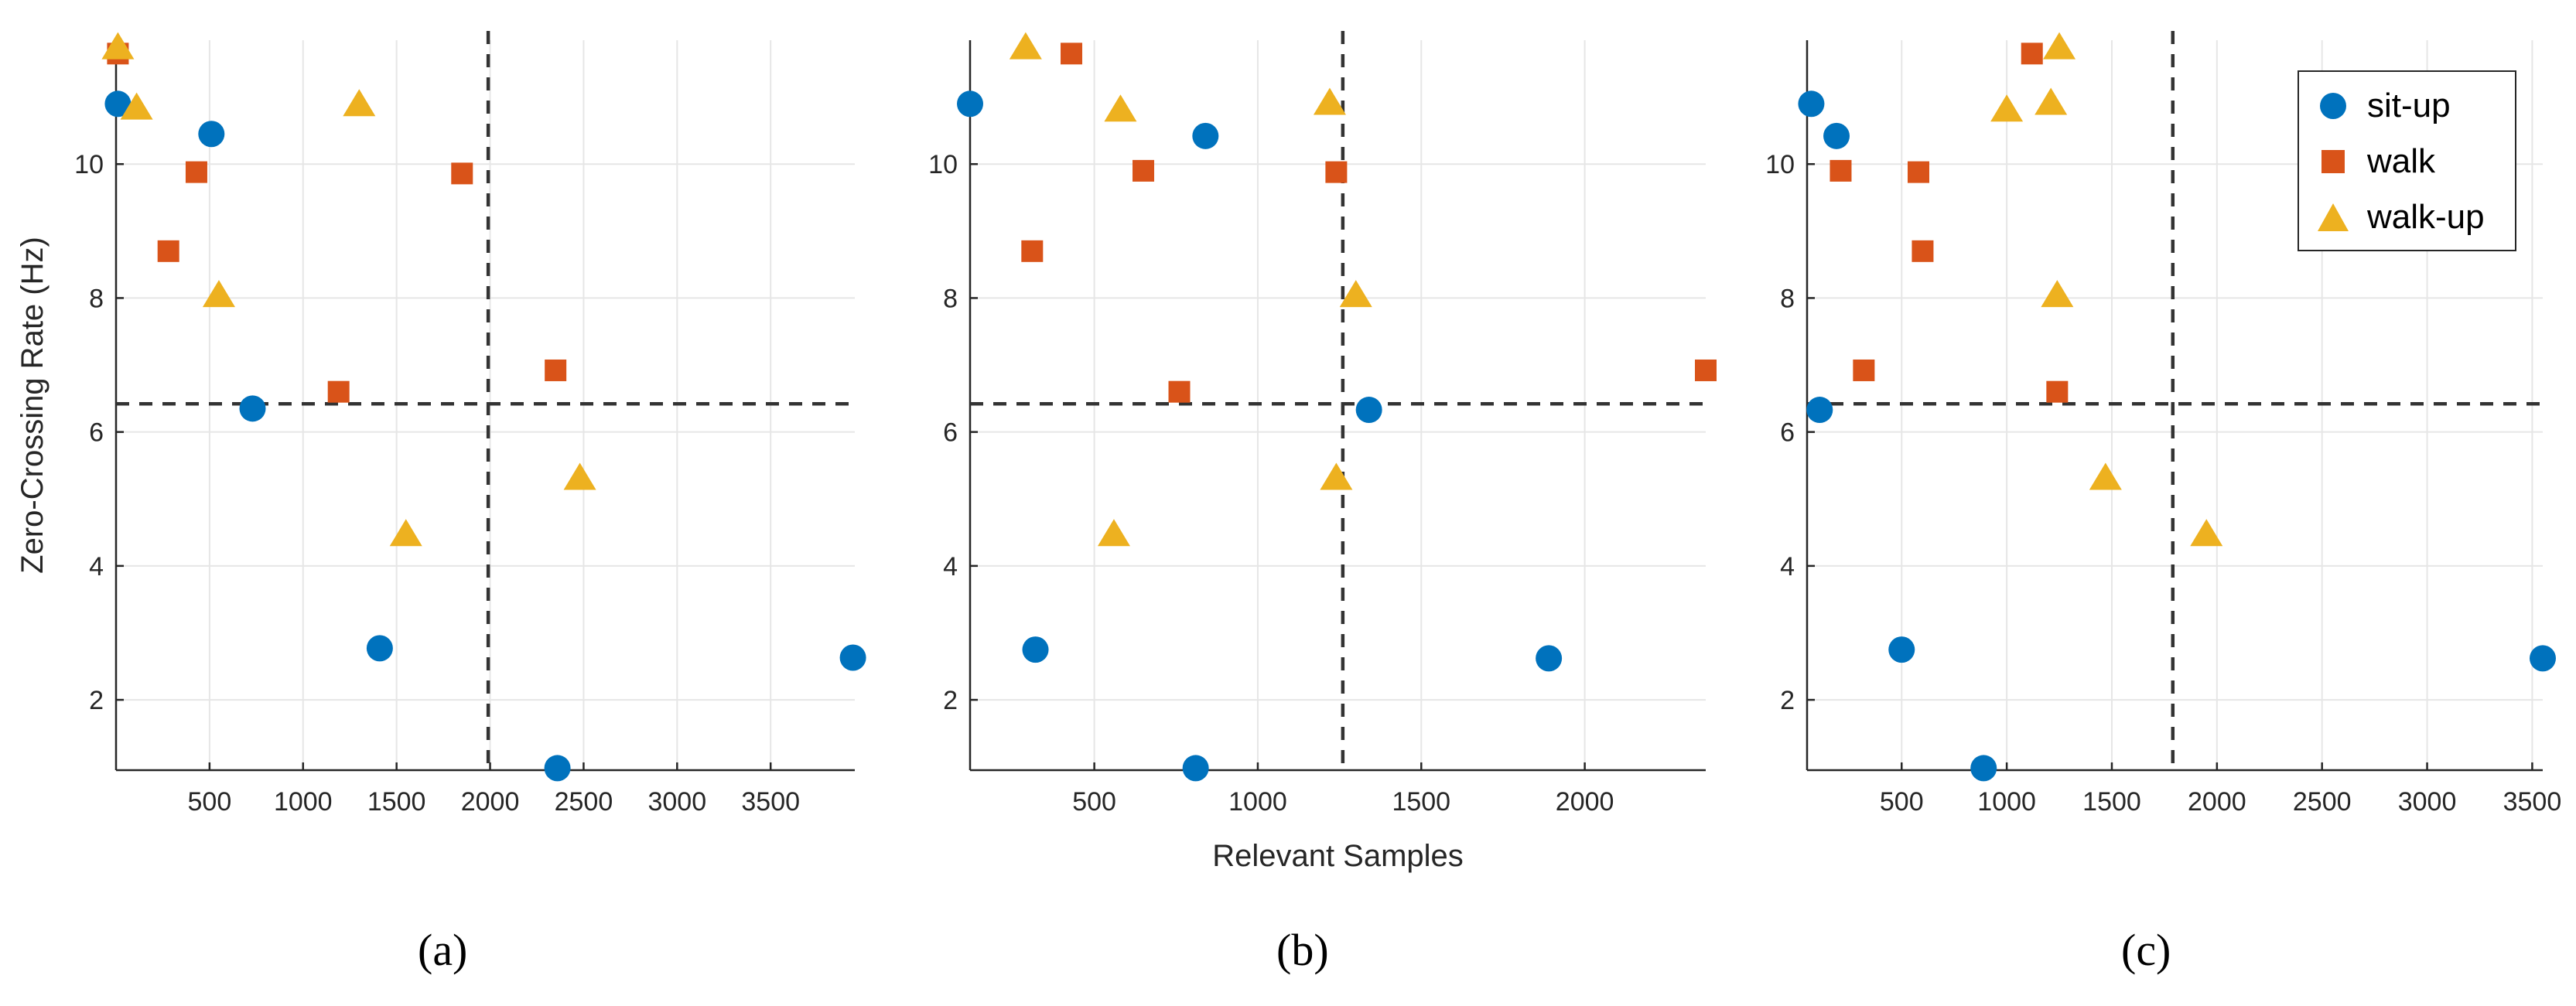  Describe the element at coordinates (2401, 161) in the screenshot. I see `legend-label-walk: walk` at that location.